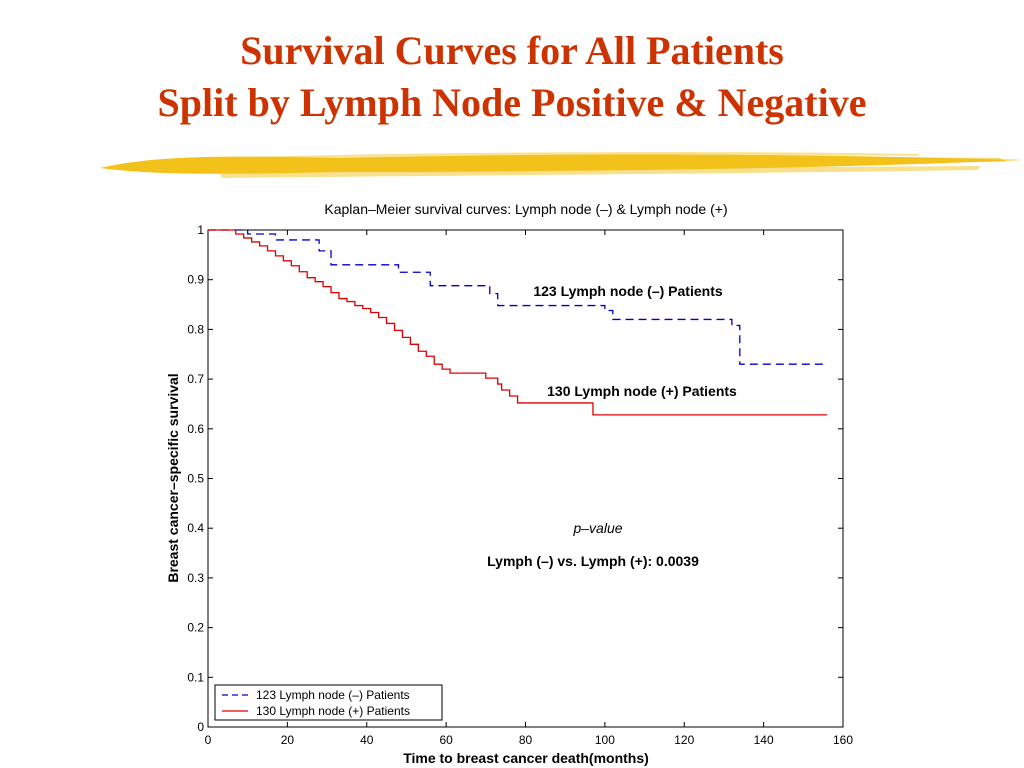  Describe the element at coordinates (764, 740) in the screenshot. I see `x-tick-label: 140` at that location.